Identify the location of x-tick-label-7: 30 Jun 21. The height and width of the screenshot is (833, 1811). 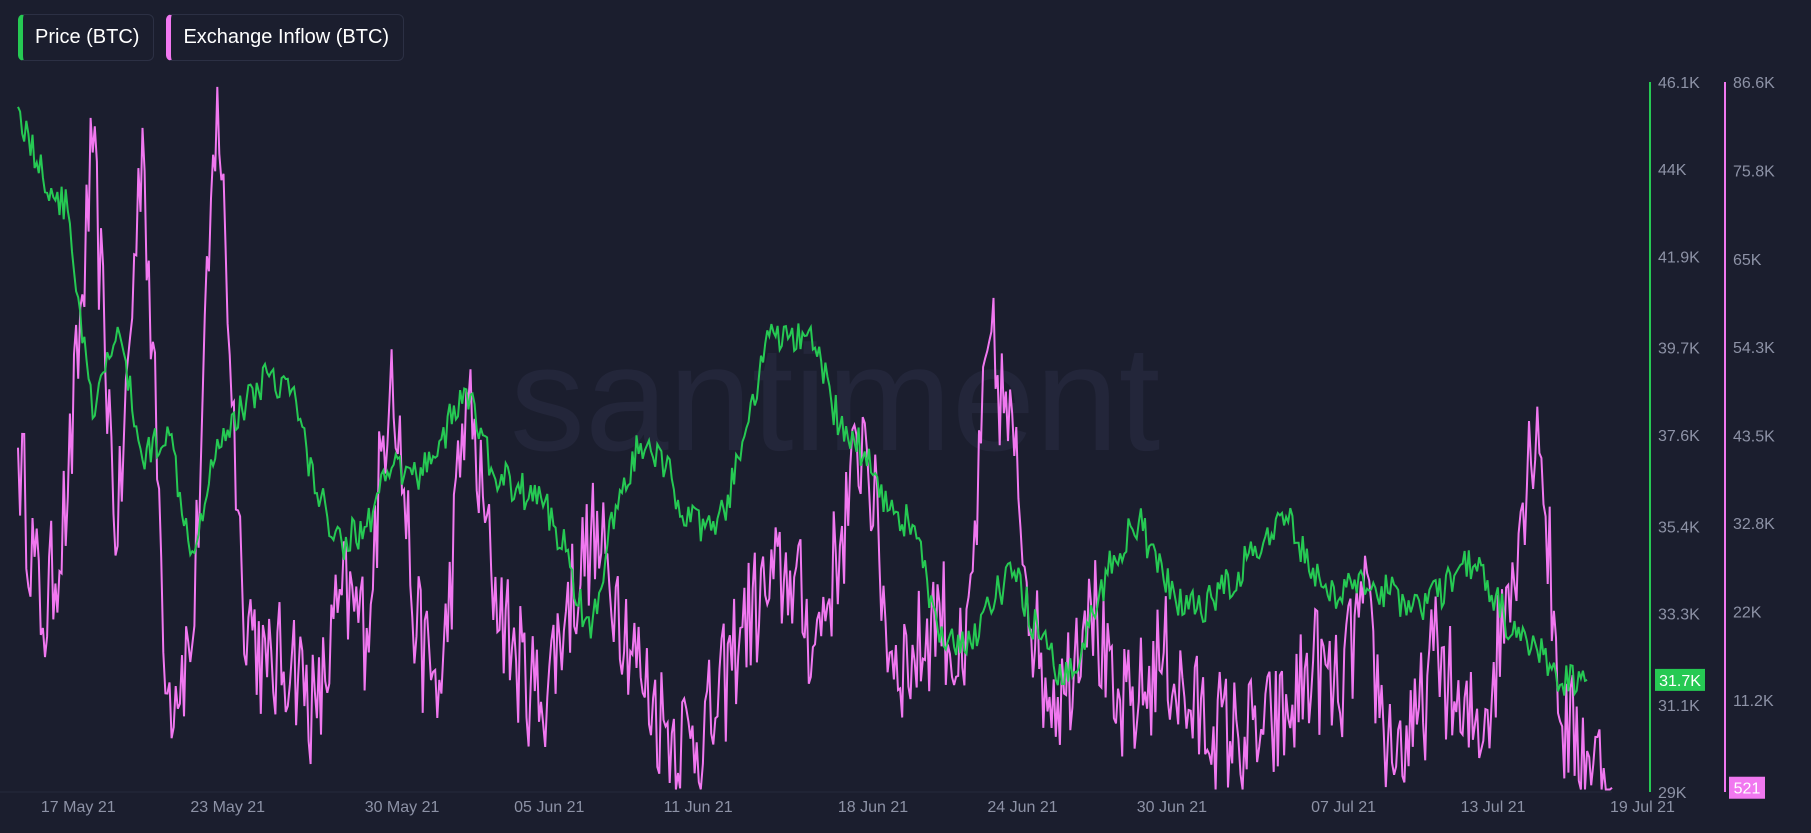
(1172, 807).